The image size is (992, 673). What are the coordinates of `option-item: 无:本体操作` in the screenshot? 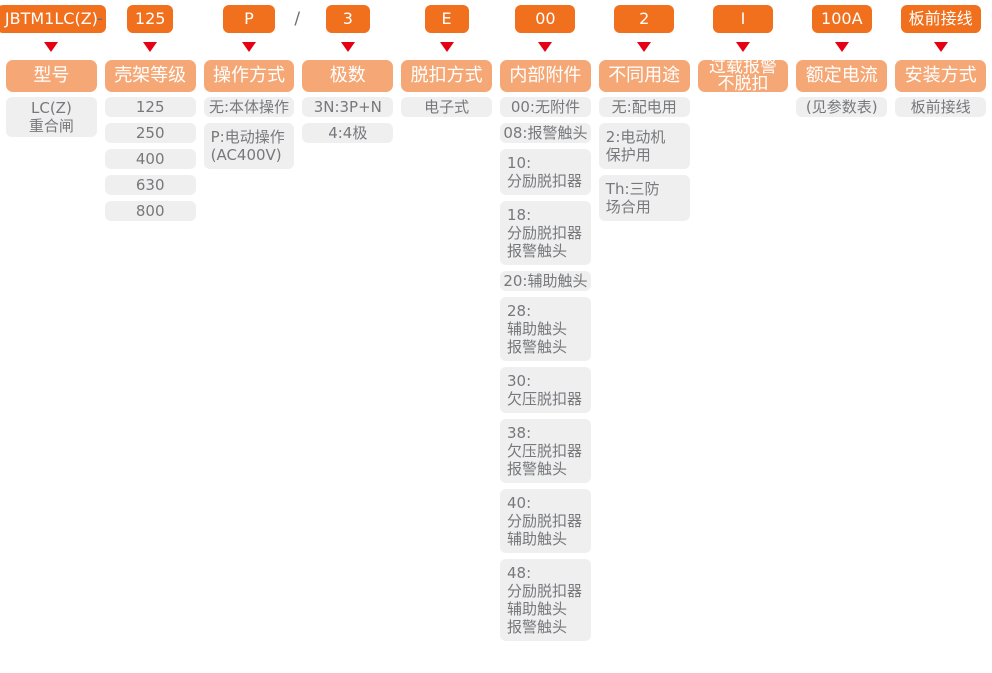 It's located at (249, 107).